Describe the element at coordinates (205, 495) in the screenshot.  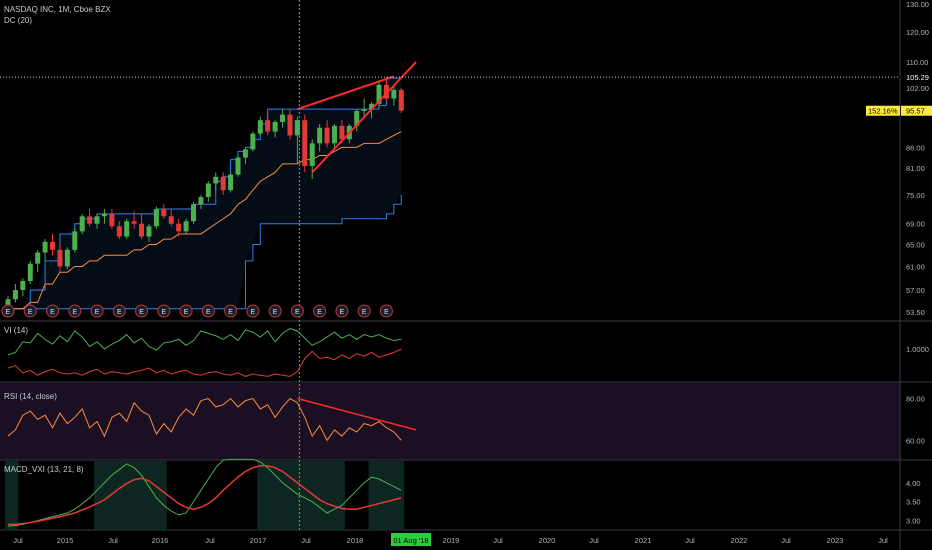
I see `macd-signal-line` at that location.